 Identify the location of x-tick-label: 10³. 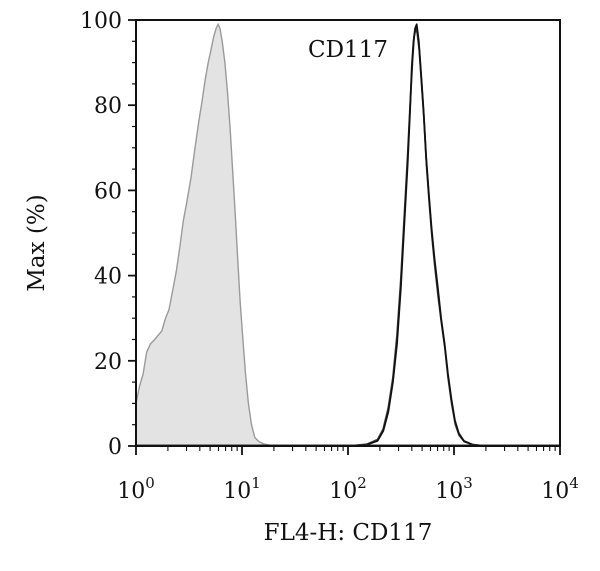
(454, 489).